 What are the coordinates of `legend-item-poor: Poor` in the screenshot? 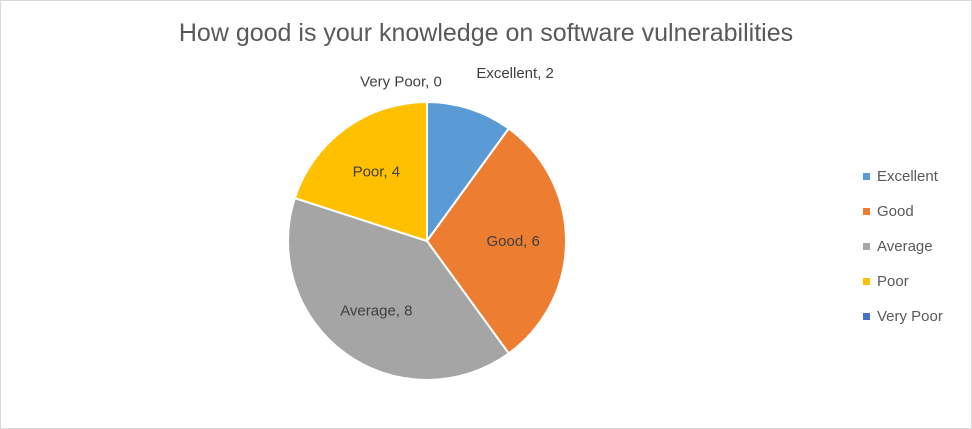 It's located at (903, 281).